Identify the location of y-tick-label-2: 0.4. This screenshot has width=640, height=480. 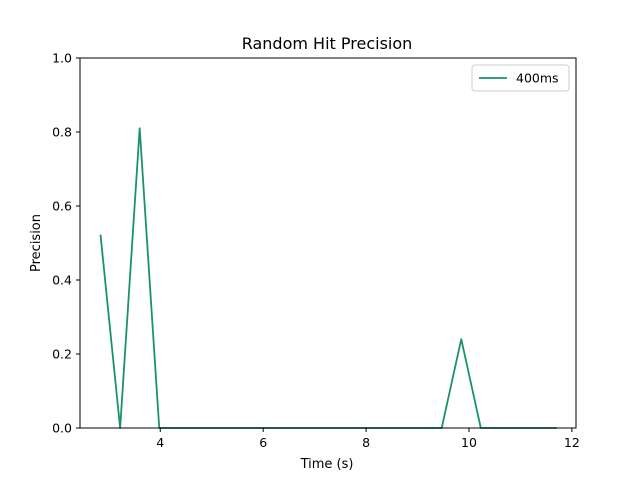
(62, 280).